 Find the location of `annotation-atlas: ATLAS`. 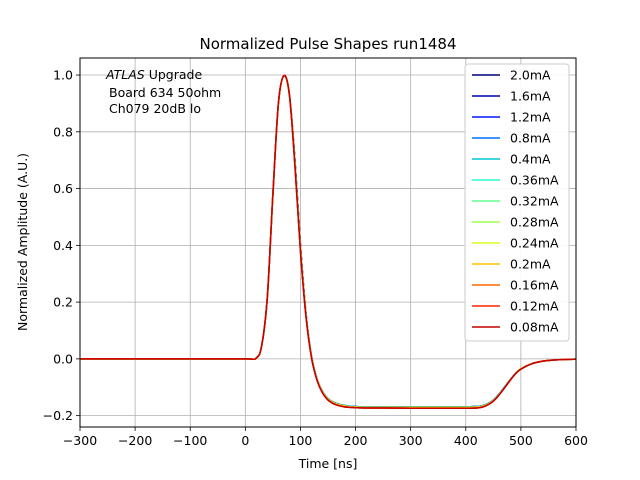

annotation-atlas: ATLAS is located at coordinates (125, 74).